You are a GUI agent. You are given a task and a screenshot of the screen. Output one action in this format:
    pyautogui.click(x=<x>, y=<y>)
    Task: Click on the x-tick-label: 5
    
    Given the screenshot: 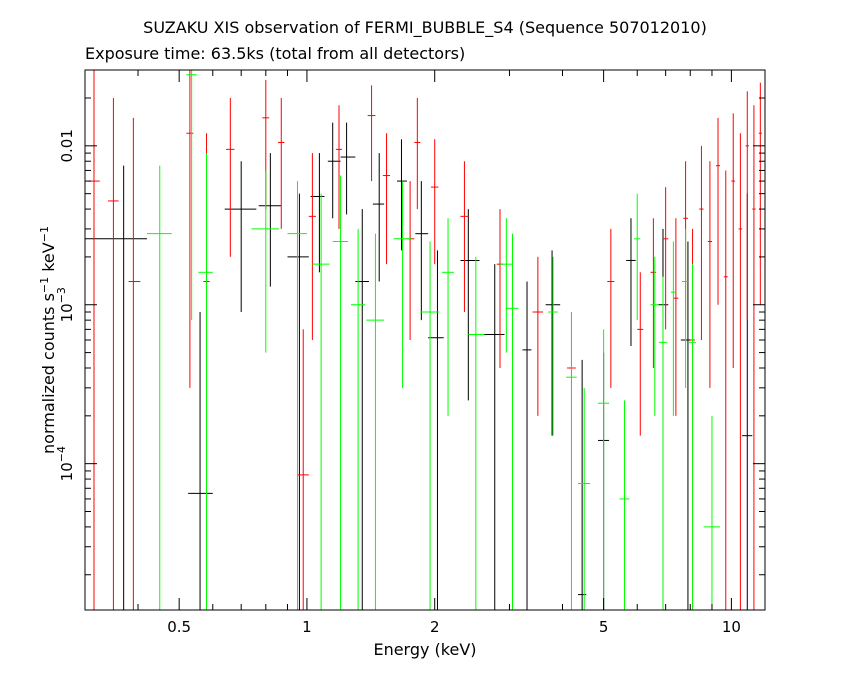 What is the action you would take?
    pyautogui.click(x=604, y=627)
    